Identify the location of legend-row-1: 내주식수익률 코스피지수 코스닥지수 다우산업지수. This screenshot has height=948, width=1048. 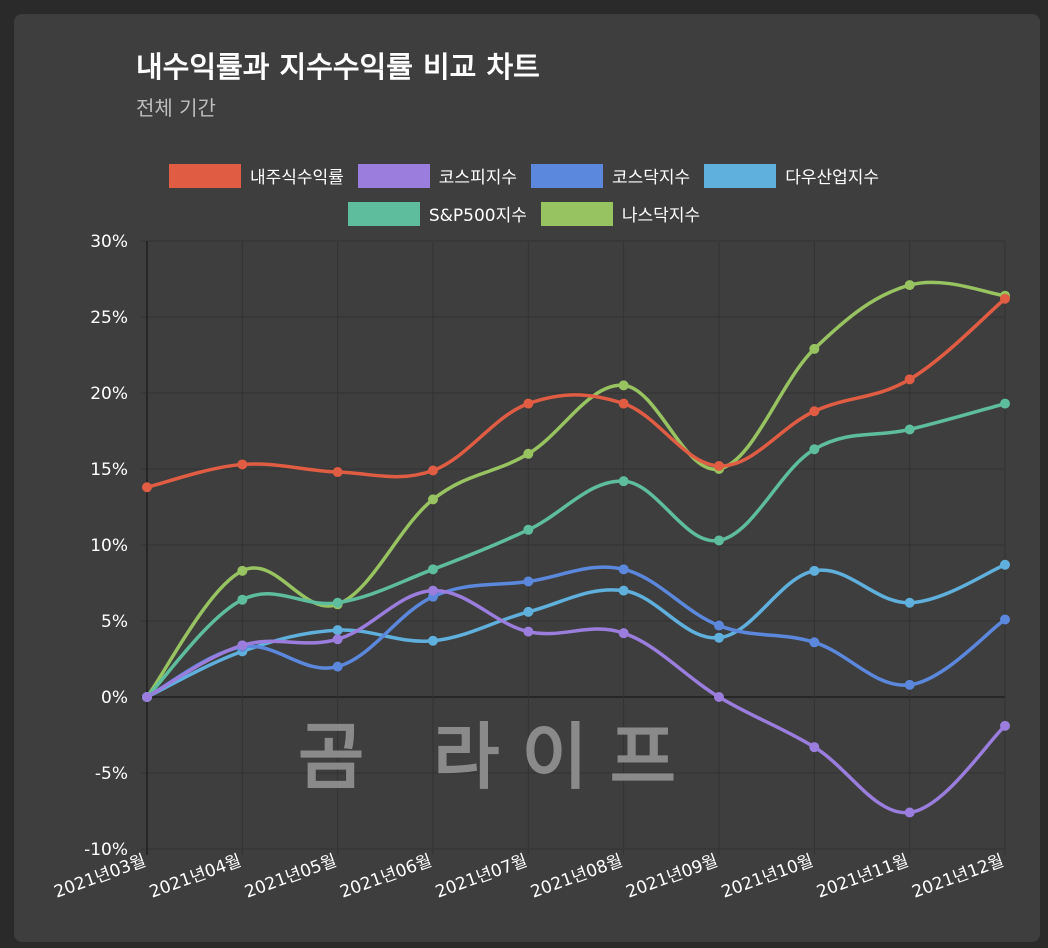
(524, 175).